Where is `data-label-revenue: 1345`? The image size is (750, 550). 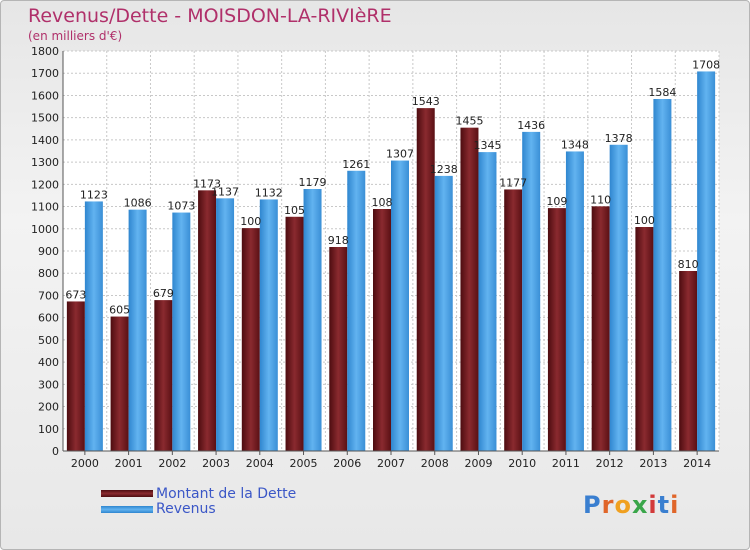 data-label-revenue: 1345 is located at coordinates (487, 145).